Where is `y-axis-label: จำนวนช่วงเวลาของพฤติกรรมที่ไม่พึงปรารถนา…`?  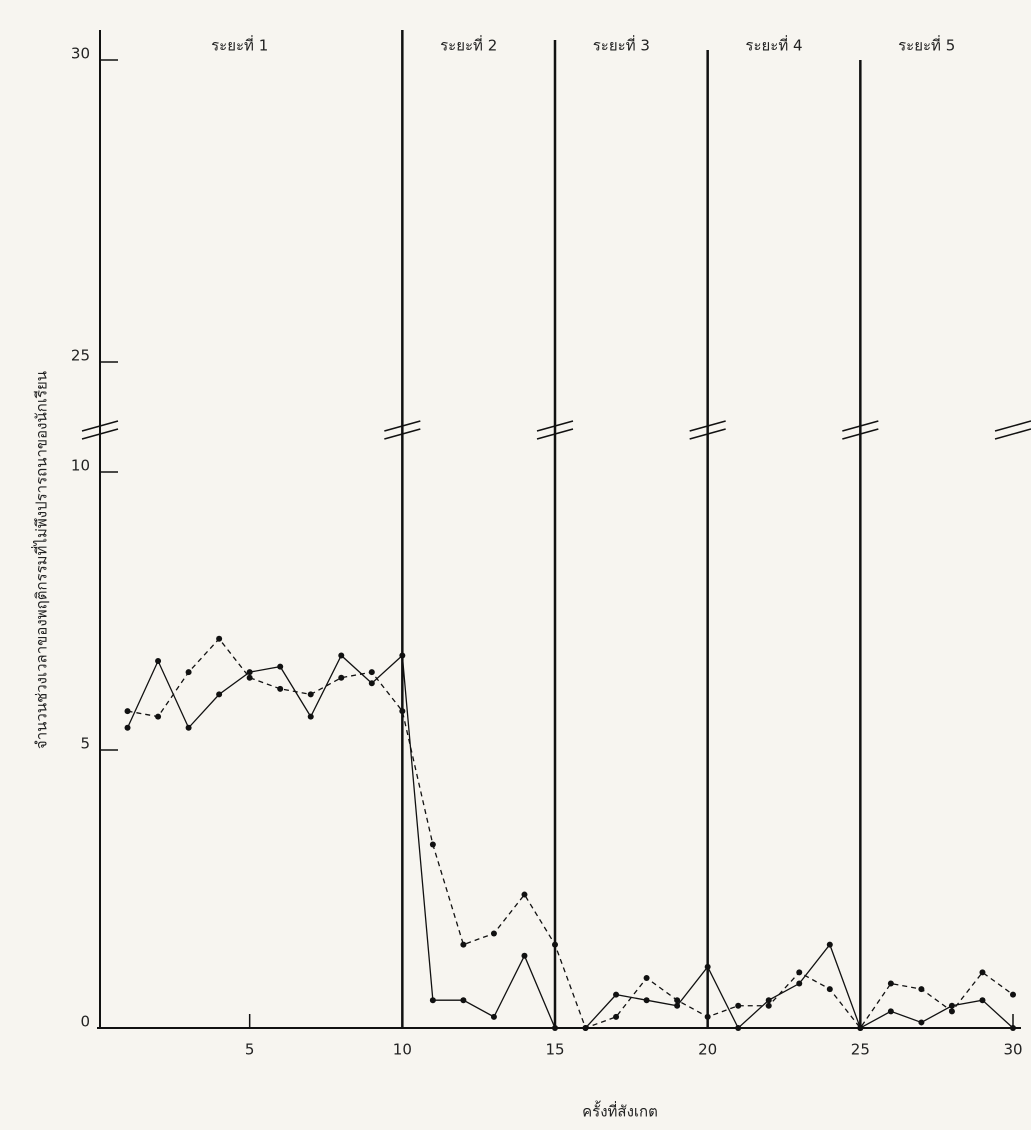
y-axis-label: จำนวนช่วงเวลาของพฤติกรรมที่ไม่พึงปรารถนา… is located at coordinates (41, 560).